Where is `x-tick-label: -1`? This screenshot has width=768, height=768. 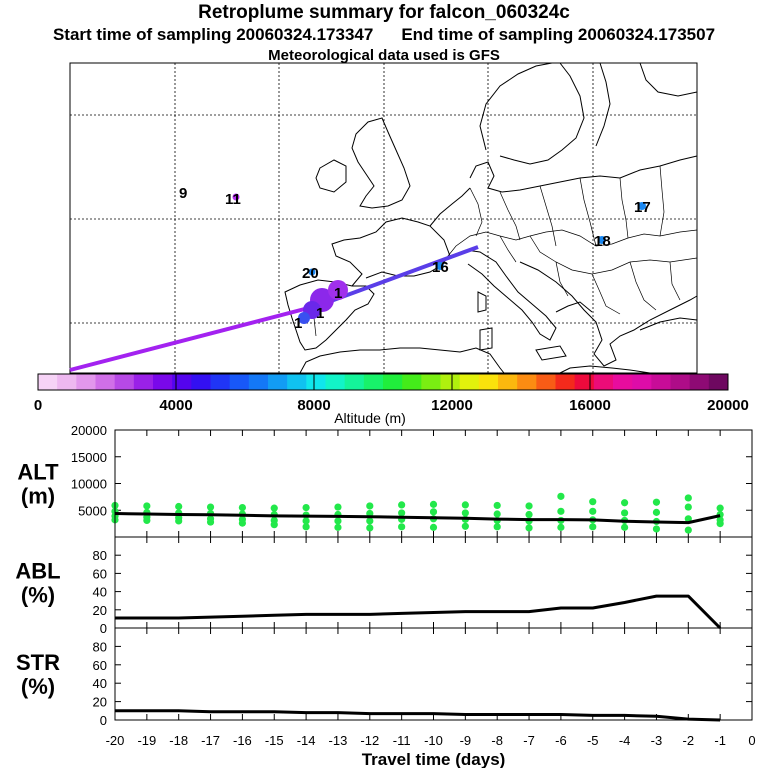
x-tick-label: -1 is located at coordinates (720, 740).